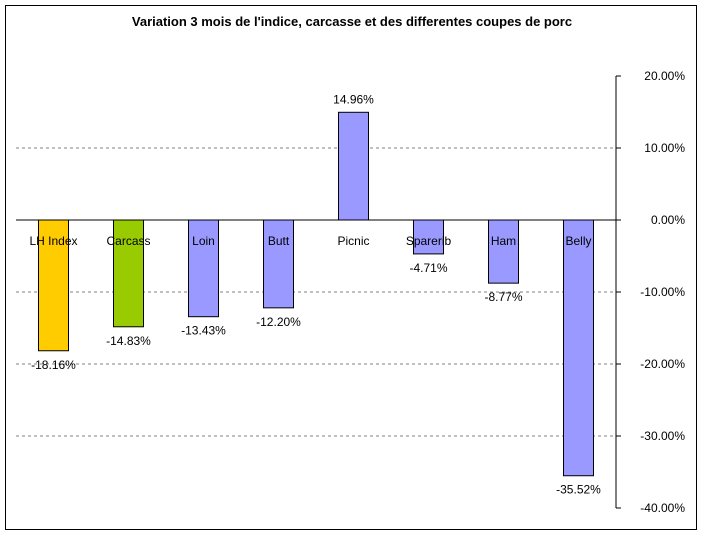 This screenshot has width=704, height=536. I want to click on data-label: -13.43%, so click(203, 331).